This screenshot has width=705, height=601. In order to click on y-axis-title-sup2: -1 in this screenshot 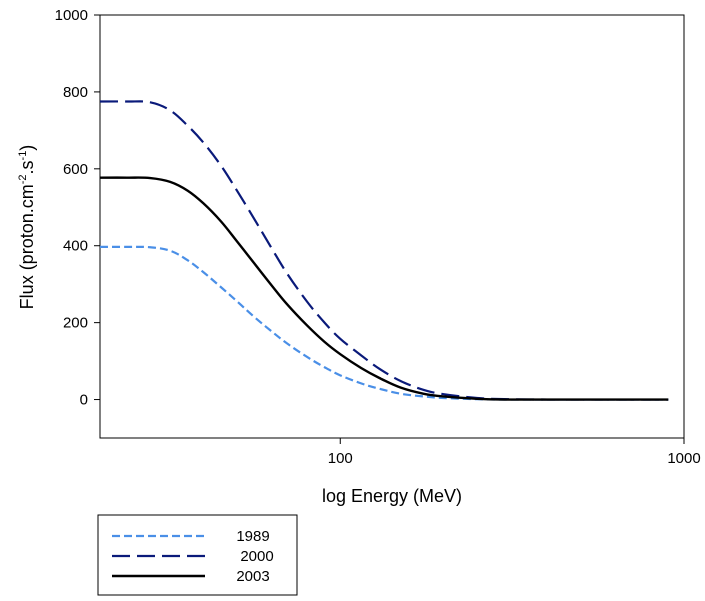, I will do `click(23, 156)`.